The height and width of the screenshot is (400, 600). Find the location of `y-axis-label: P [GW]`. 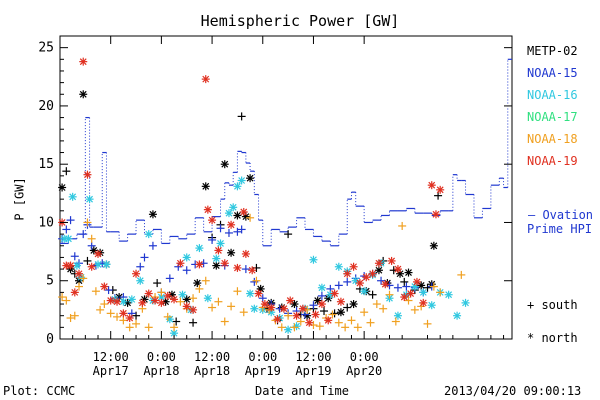

y-axis-label: P [GW] is located at coordinates (19, 199).